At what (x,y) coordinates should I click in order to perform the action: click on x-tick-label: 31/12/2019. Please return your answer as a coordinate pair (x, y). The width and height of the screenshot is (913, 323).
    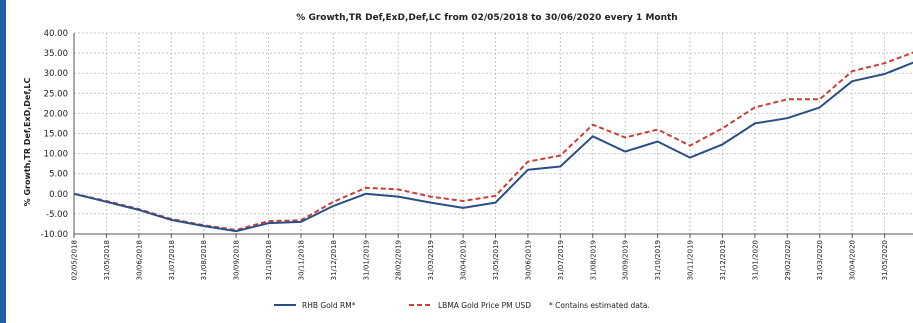
    Looking at the image, I should click on (723, 260).